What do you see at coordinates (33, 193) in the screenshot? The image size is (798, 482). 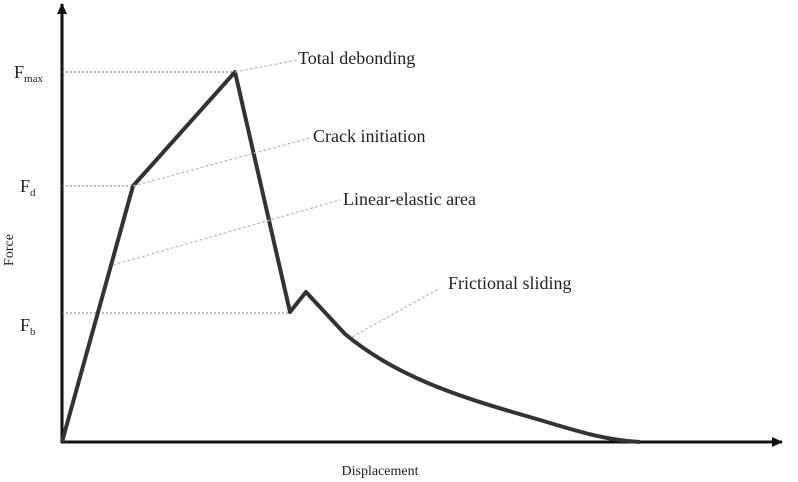 I see `level-subscript: d` at bounding box center [33, 193].